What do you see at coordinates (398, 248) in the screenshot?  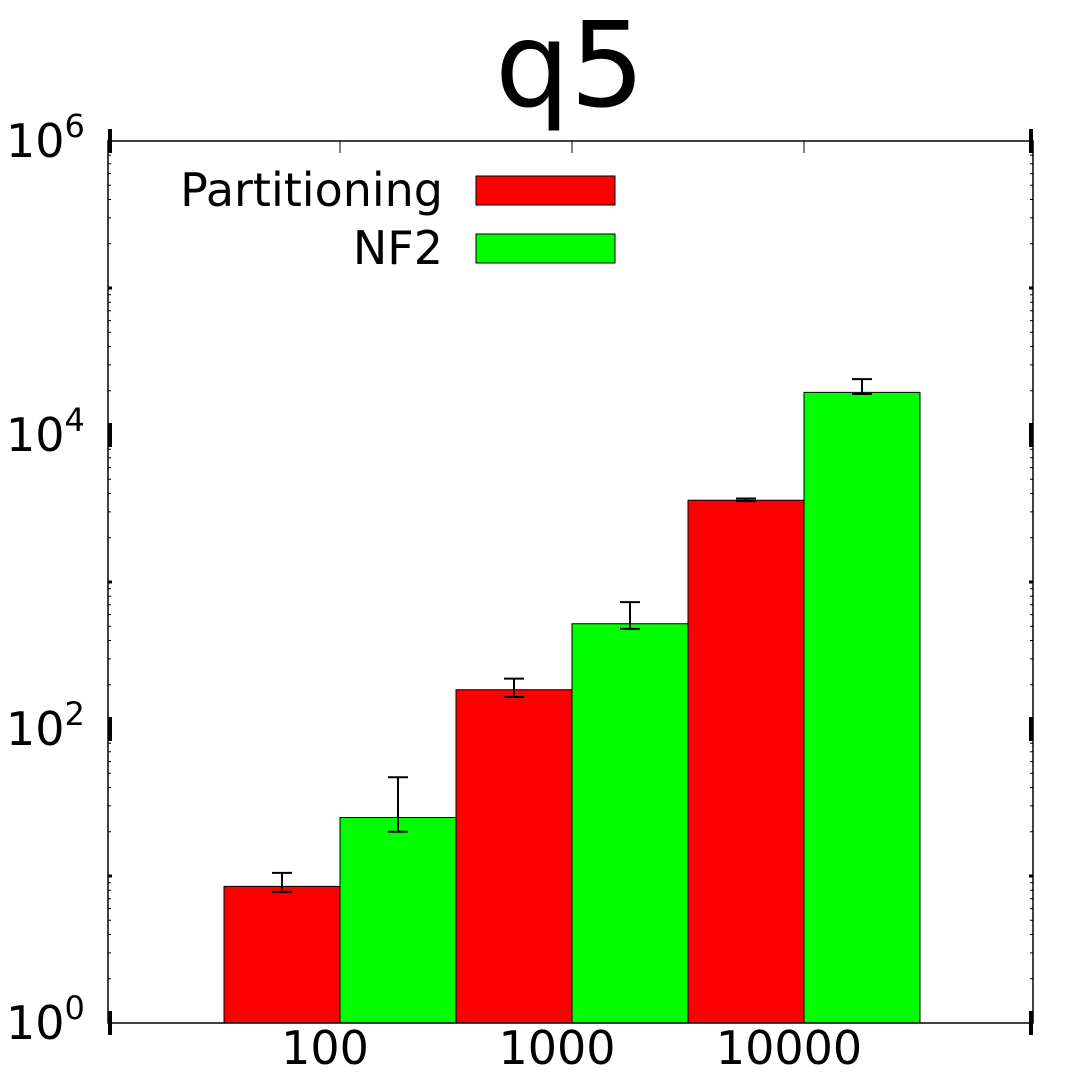 I see `legend-label-nf2: NF2` at bounding box center [398, 248].